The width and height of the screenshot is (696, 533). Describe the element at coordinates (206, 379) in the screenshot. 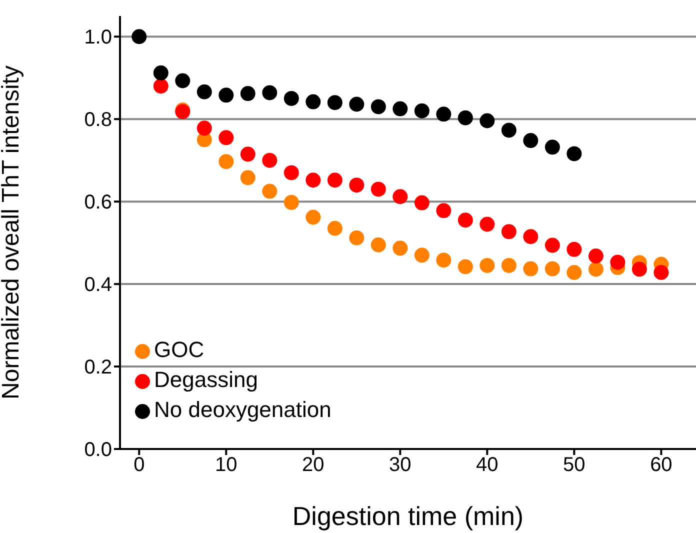

I see `legend-label: Degassing` at that location.